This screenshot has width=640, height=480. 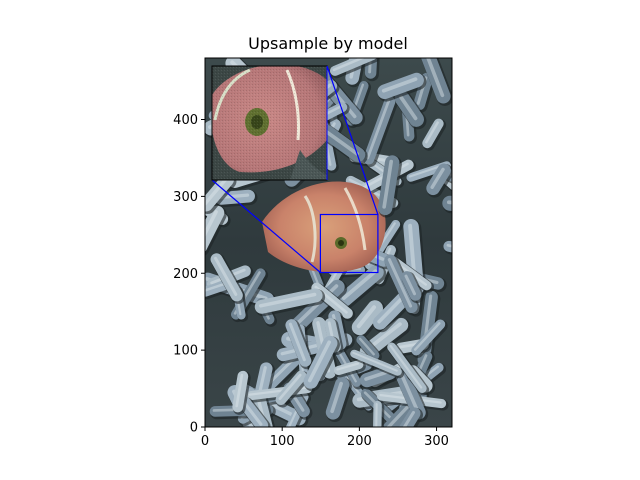 What do you see at coordinates (205, 441) in the screenshot?
I see `x-tick-label: 0` at bounding box center [205, 441].